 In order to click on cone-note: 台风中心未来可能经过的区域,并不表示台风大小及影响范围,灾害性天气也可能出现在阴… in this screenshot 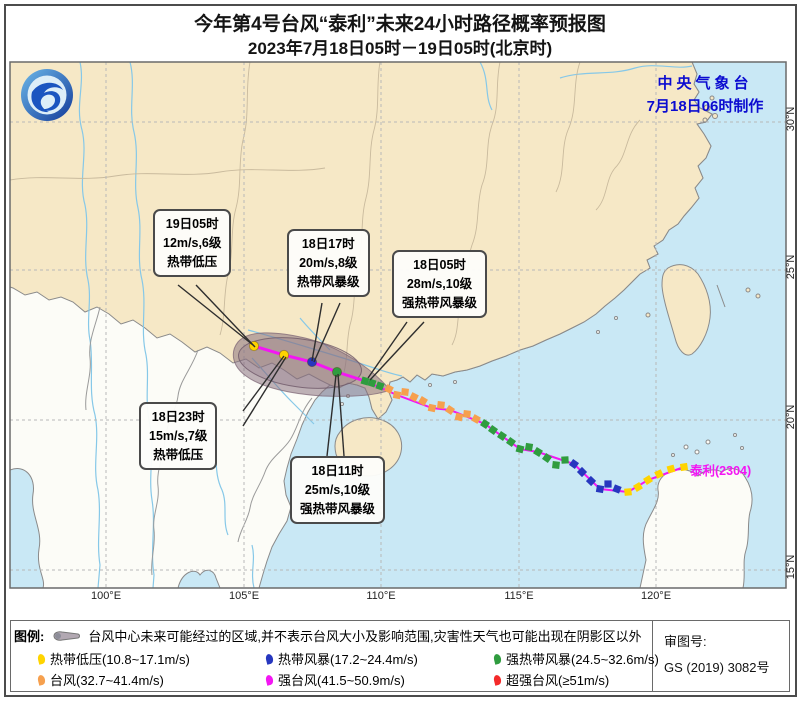, I will do `click(365, 636)`.